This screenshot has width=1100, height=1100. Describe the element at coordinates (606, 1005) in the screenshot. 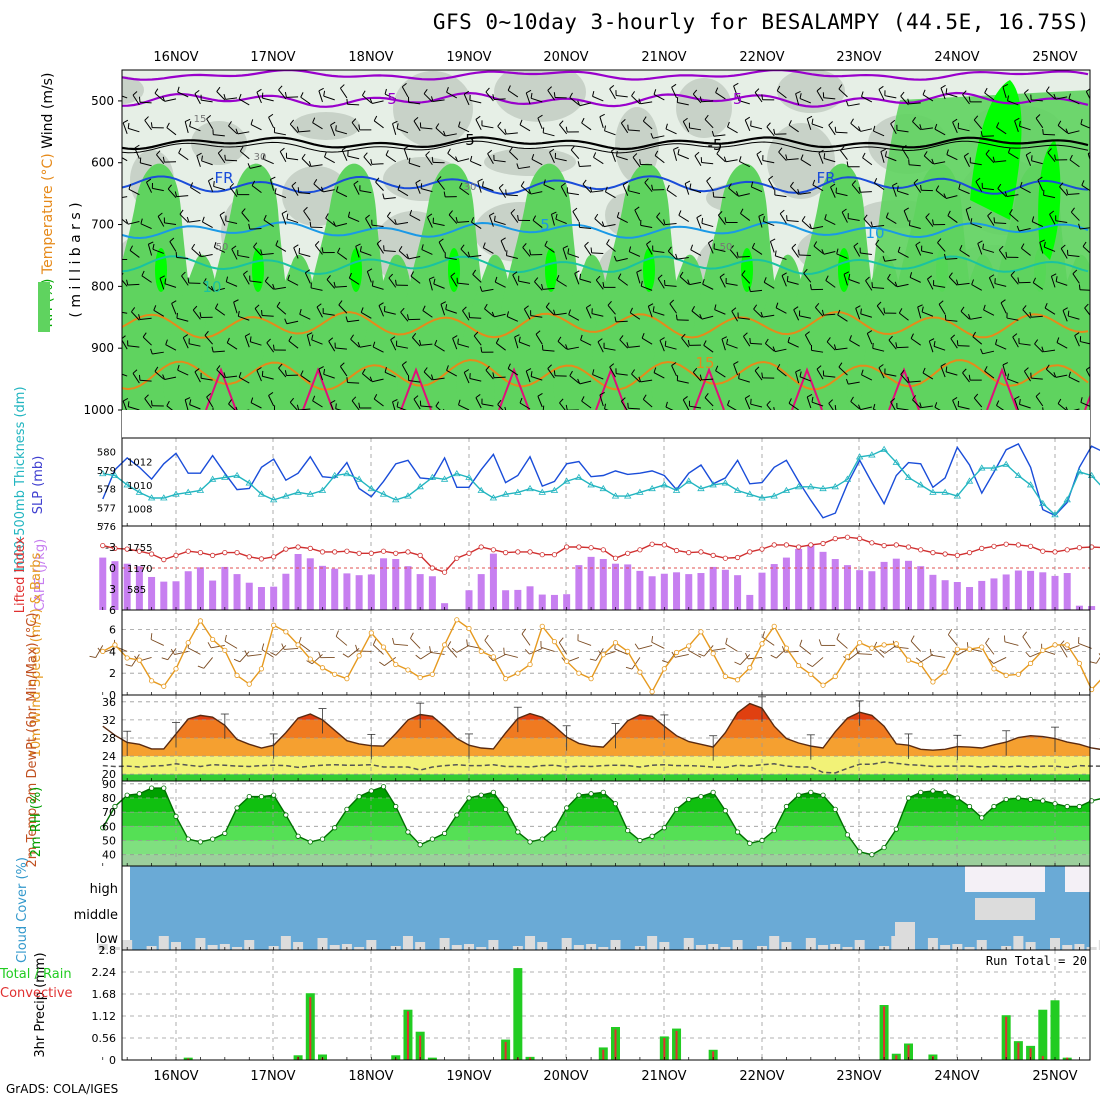

I see `precip-3hr-frame` at that location.